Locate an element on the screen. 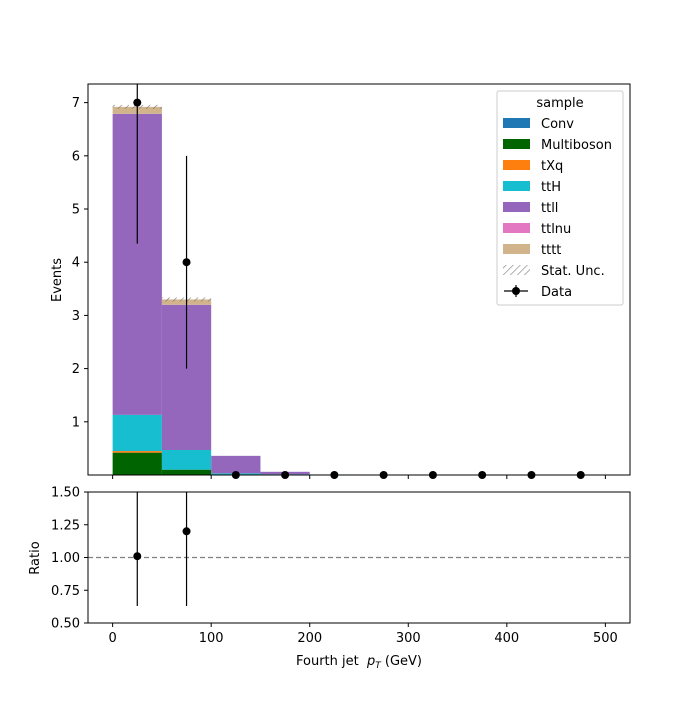  main-y-tick-label-5: 5 is located at coordinates (76, 210).